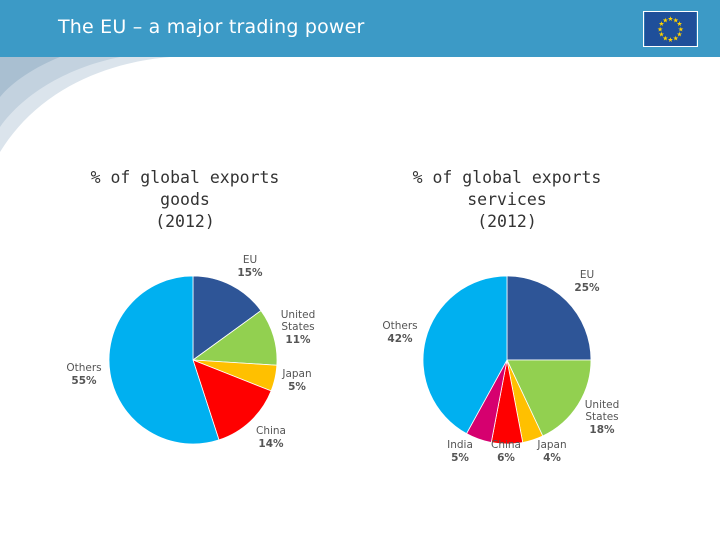 This screenshot has width=720, height=540. What do you see at coordinates (506, 458) in the screenshot?
I see `slice-value-label: 6%` at bounding box center [506, 458].